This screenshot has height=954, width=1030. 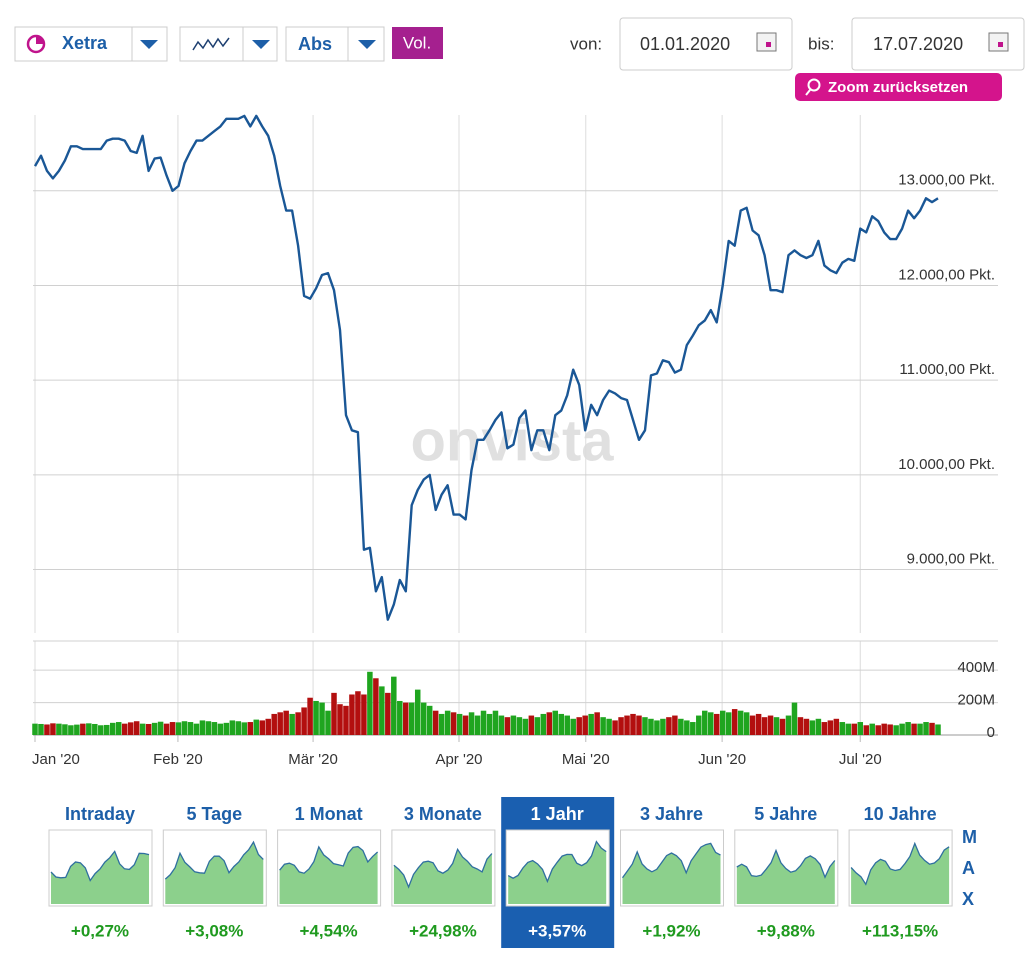 What do you see at coordinates (900, 872) in the screenshot?
I see `period-tile: 10 Jahre +113,15%` at bounding box center [900, 872].